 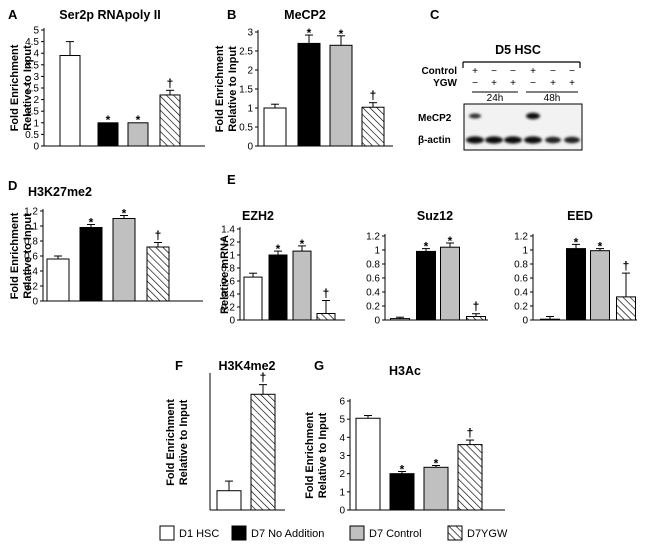 I want to click on blot-row-label-ygw: YGW, so click(x=445, y=83).